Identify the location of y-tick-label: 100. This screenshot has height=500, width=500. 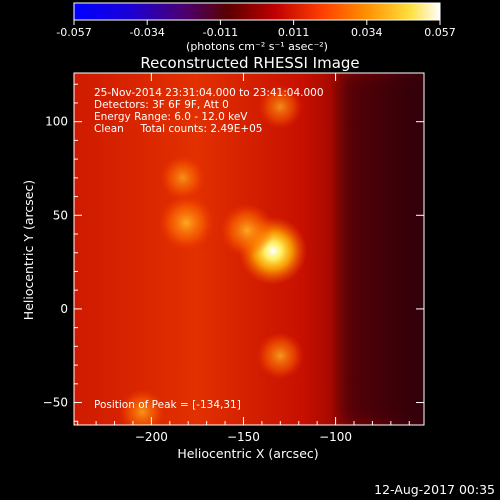
(56, 122).